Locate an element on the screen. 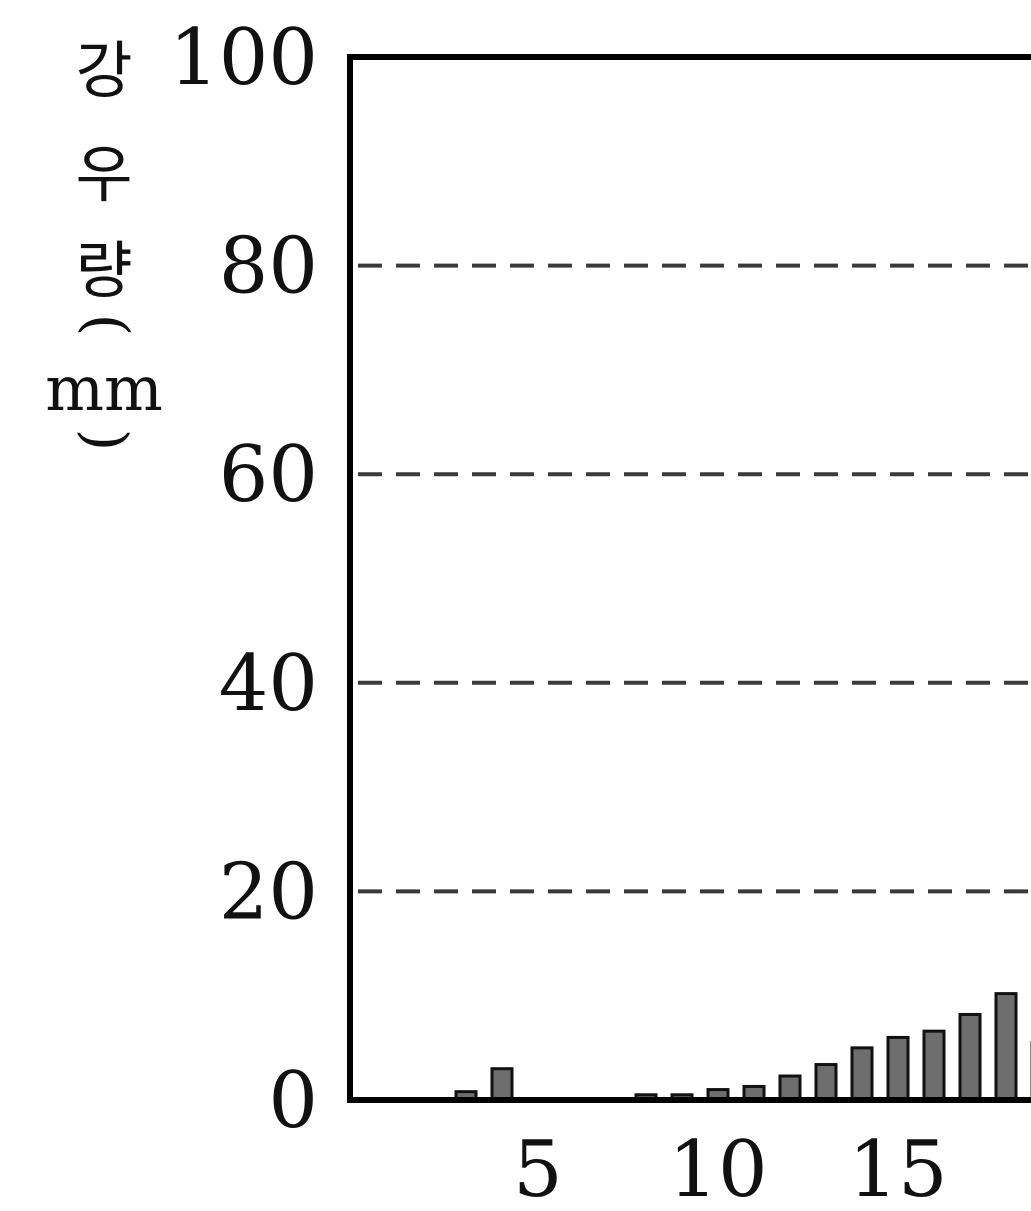 The image size is (1031, 1211). y-axis-label-char: 우 is located at coordinates (103, 174).